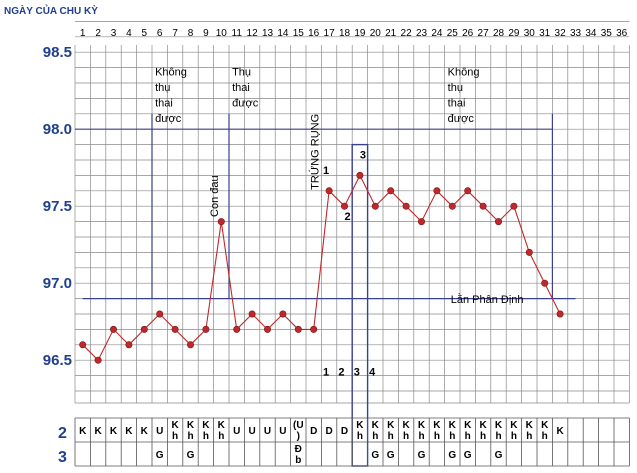  Describe the element at coordinates (145, 33) in the screenshot. I see `day-tick-label: 5` at that location.